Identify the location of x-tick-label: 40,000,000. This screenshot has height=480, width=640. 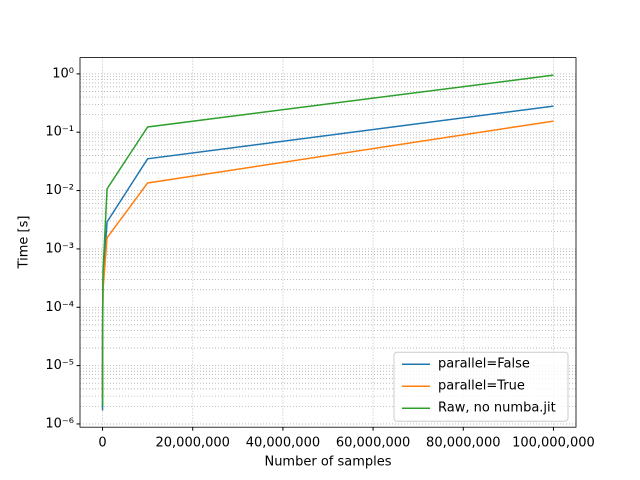
(283, 443).